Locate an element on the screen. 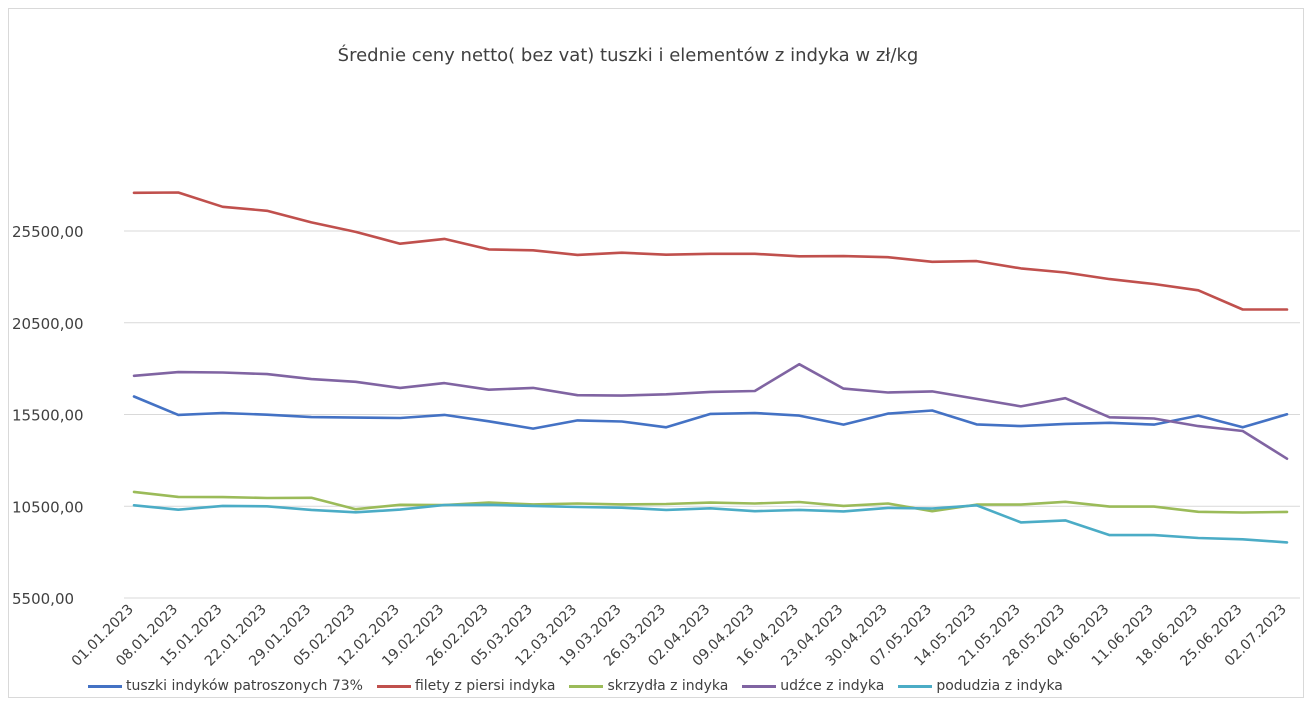  legend-label: skrzydła z indyka is located at coordinates (668, 686).